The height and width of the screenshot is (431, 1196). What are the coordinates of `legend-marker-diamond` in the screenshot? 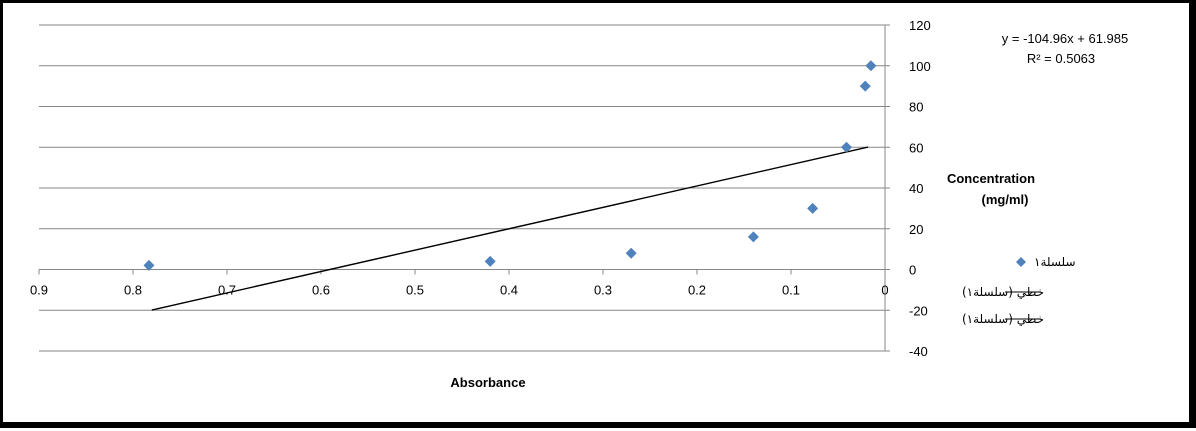 It's located at (1021, 262).